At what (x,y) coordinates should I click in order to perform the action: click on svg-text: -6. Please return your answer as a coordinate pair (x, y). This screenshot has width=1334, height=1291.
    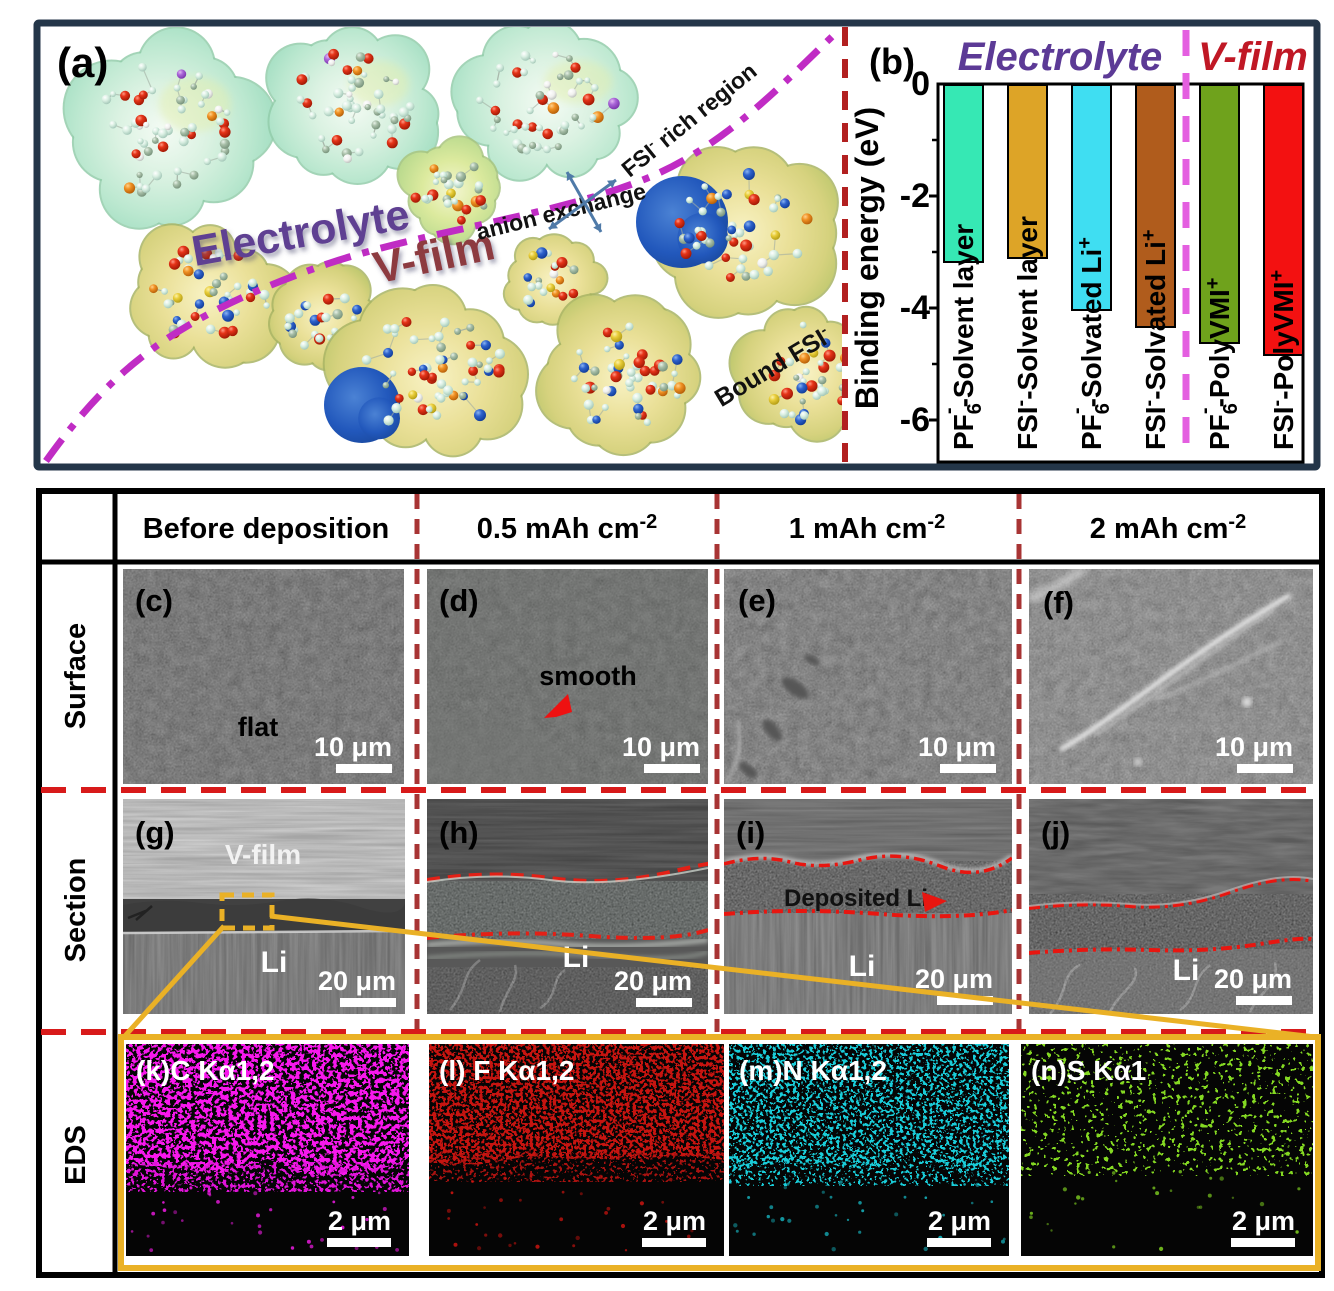
    Looking at the image, I should click on (915, 420).